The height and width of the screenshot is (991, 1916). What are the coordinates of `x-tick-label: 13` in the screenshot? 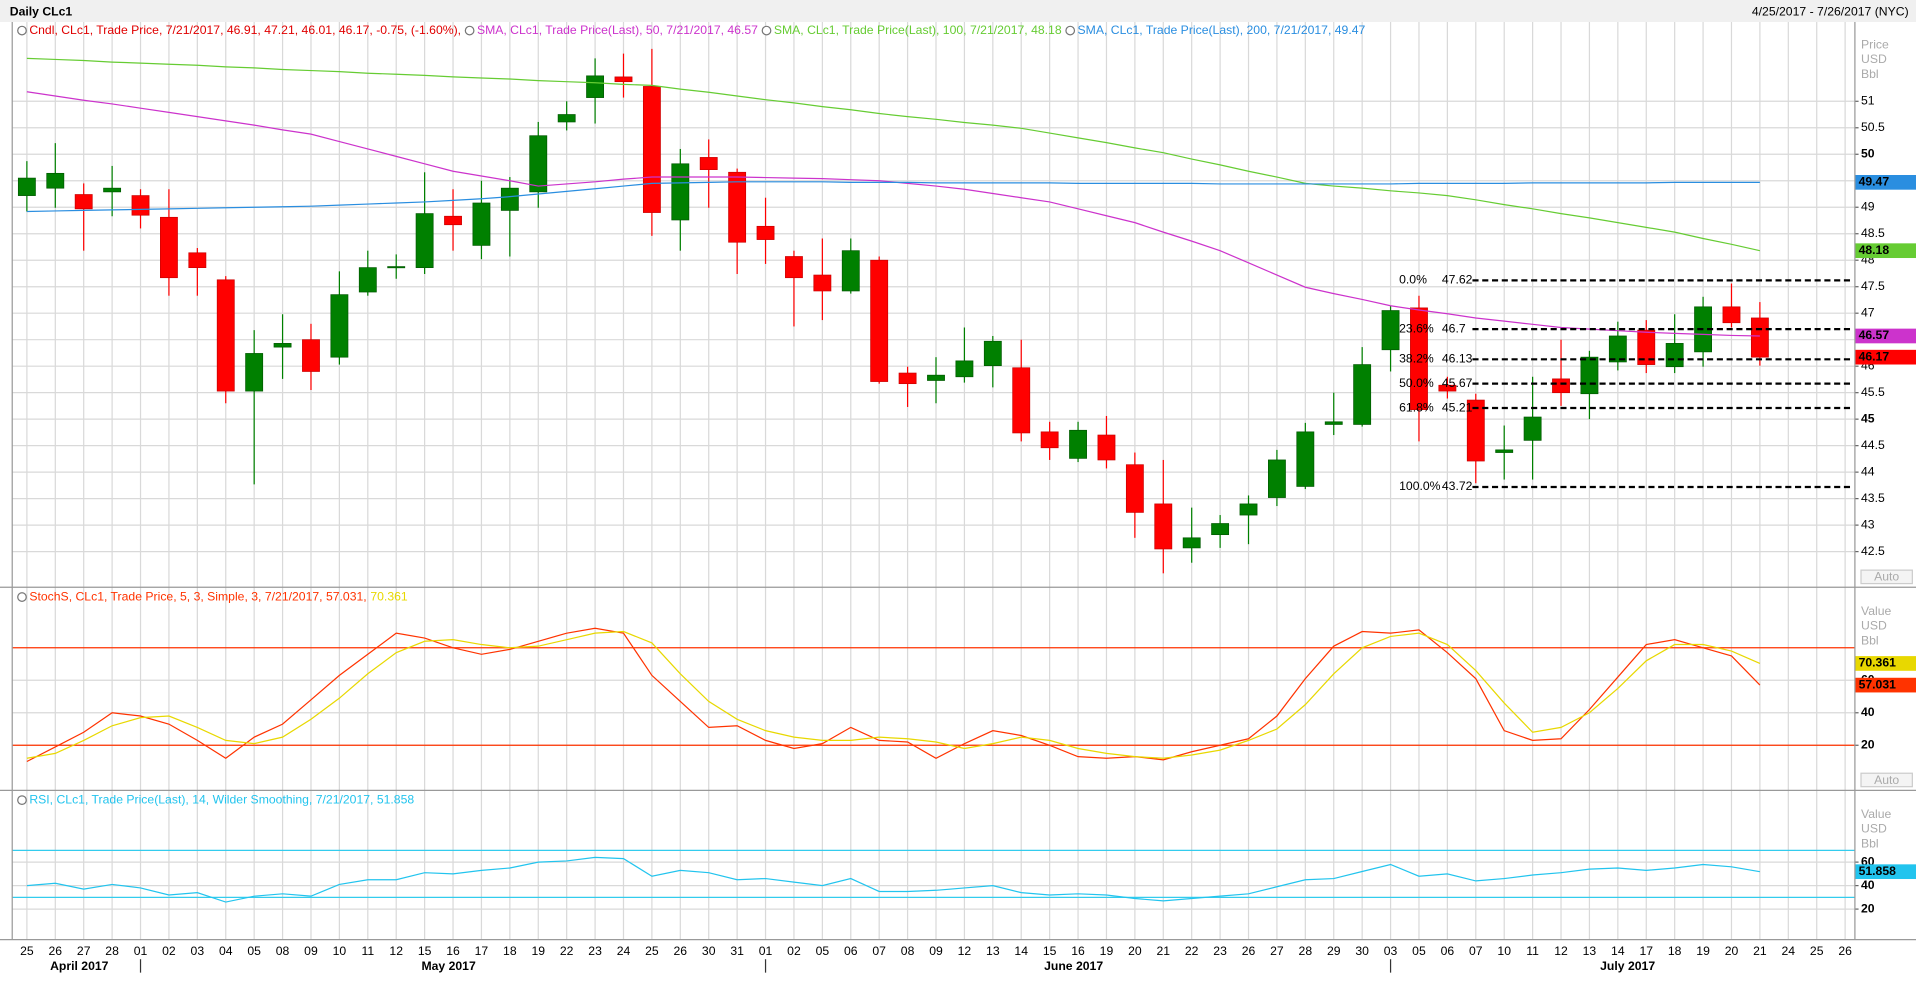 It's located at (993, 951).